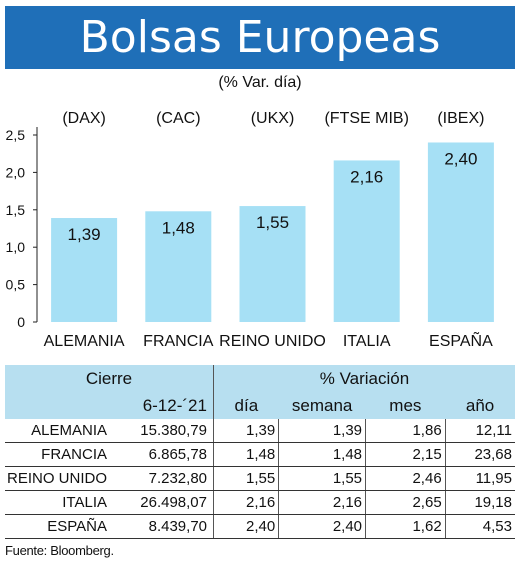 Image resolution: width=520 pixels, height=565 pixels. Describe the element at coordinates (84, 118) in the screenshot. I see `index-label: (DAX)` at that location.